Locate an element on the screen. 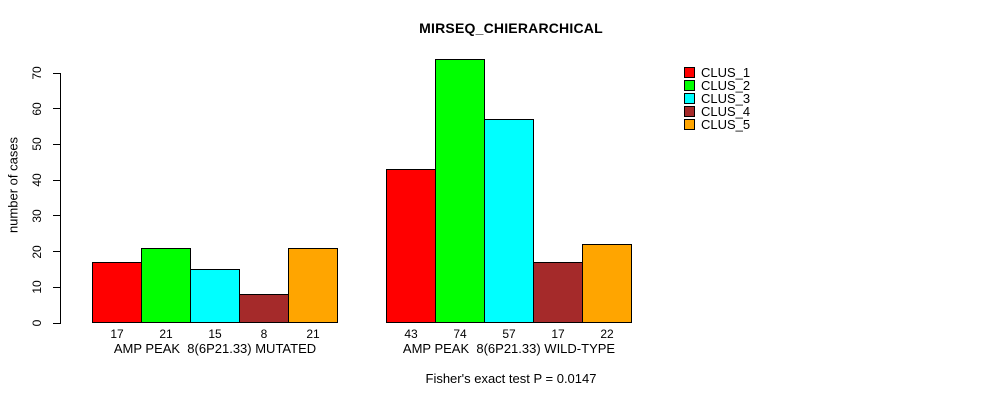 The width and height of the screenshot is (990, 400). legend-item: CLUS_1 is located at coordinates (717, 72).